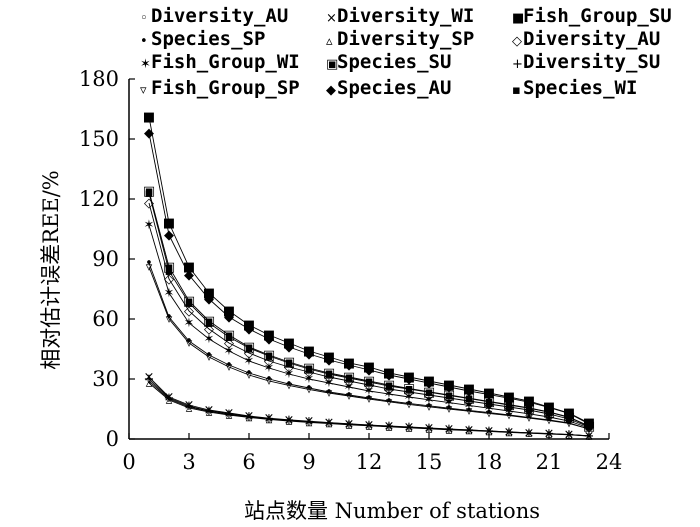 Image resolution: width=700 pixels, height=527 pixels. Describe the element at coordinates (99, 139) in the screenshot. I see `y-tick-label: 150` at that location.